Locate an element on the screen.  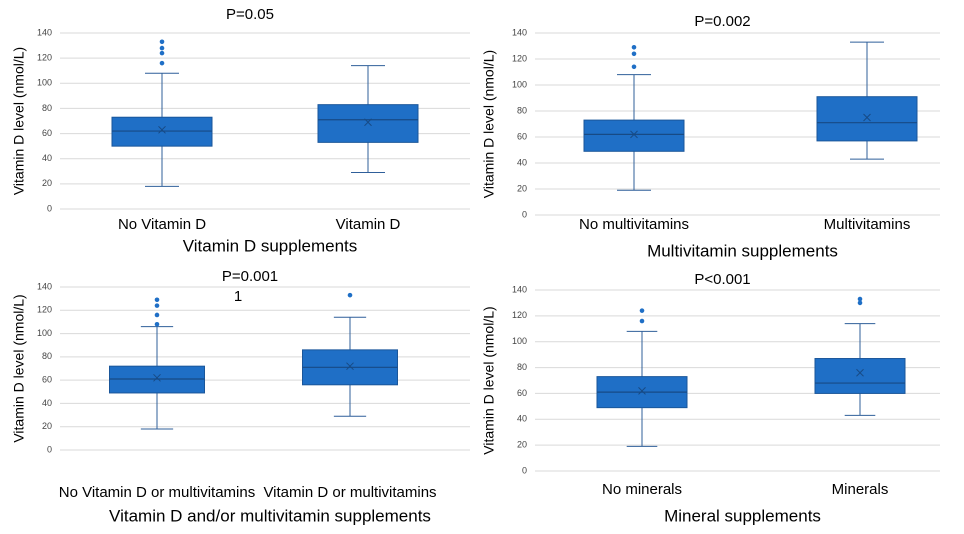
x-tick-label: Vitamin D or multivitamins is located at coordinates (349, 492).